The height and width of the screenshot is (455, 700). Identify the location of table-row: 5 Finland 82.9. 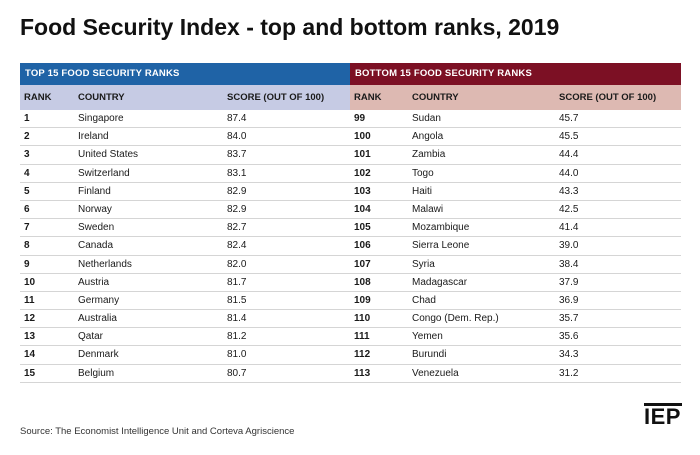
(185, 192).